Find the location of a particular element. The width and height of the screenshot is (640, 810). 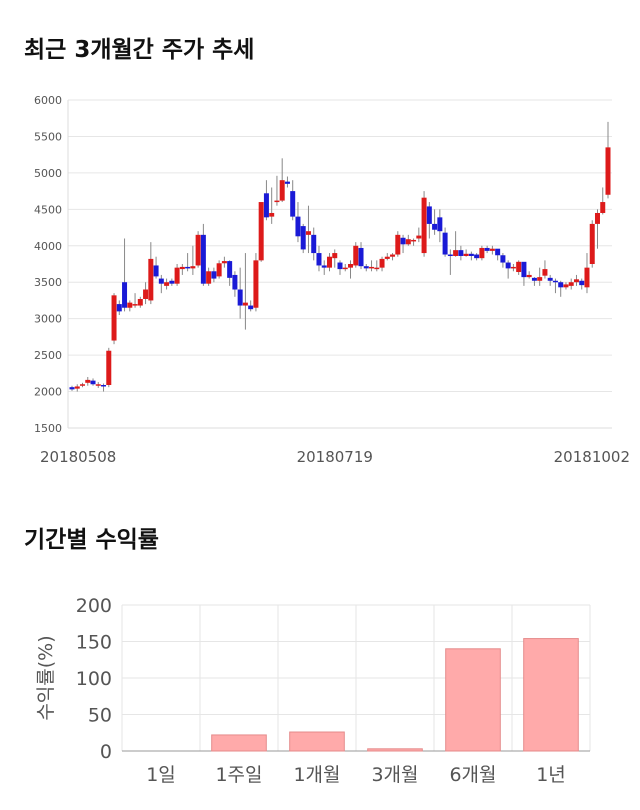

x-tick-label: 1주일 is located at coordinates (238, 775).